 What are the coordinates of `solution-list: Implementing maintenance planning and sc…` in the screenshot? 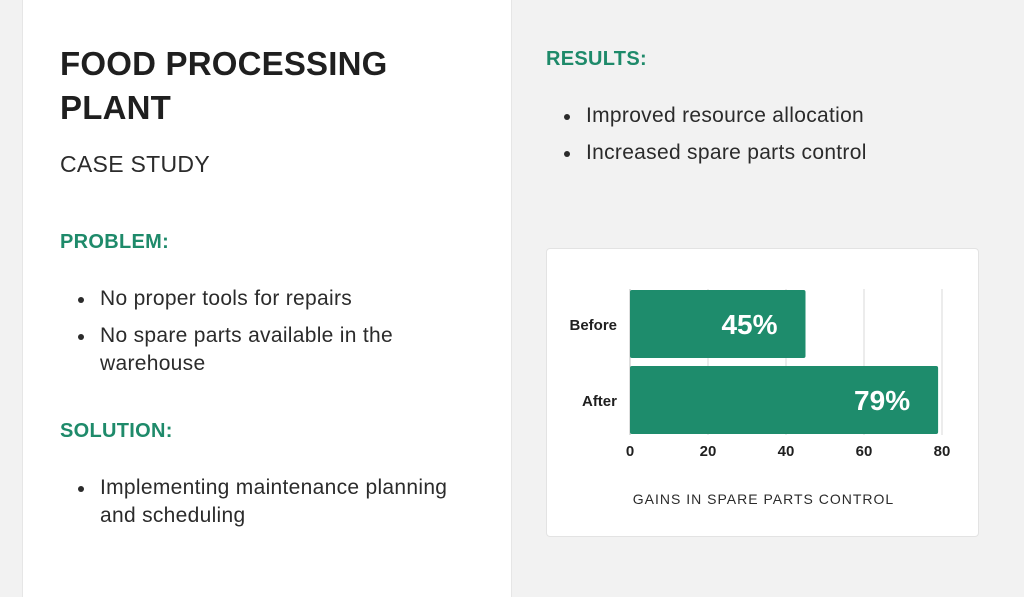 It's located at (260, 506).